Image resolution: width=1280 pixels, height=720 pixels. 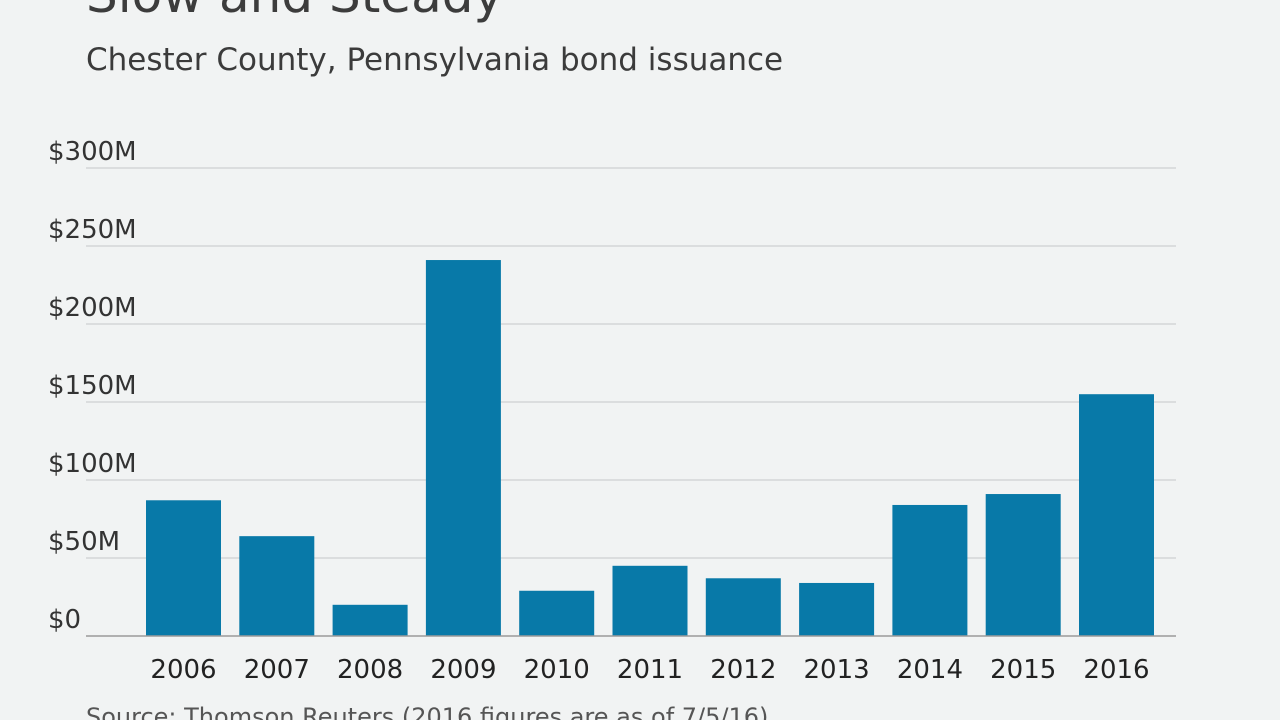 I want to click on x-tick-label: 2015, so click(x=1023, y=670).